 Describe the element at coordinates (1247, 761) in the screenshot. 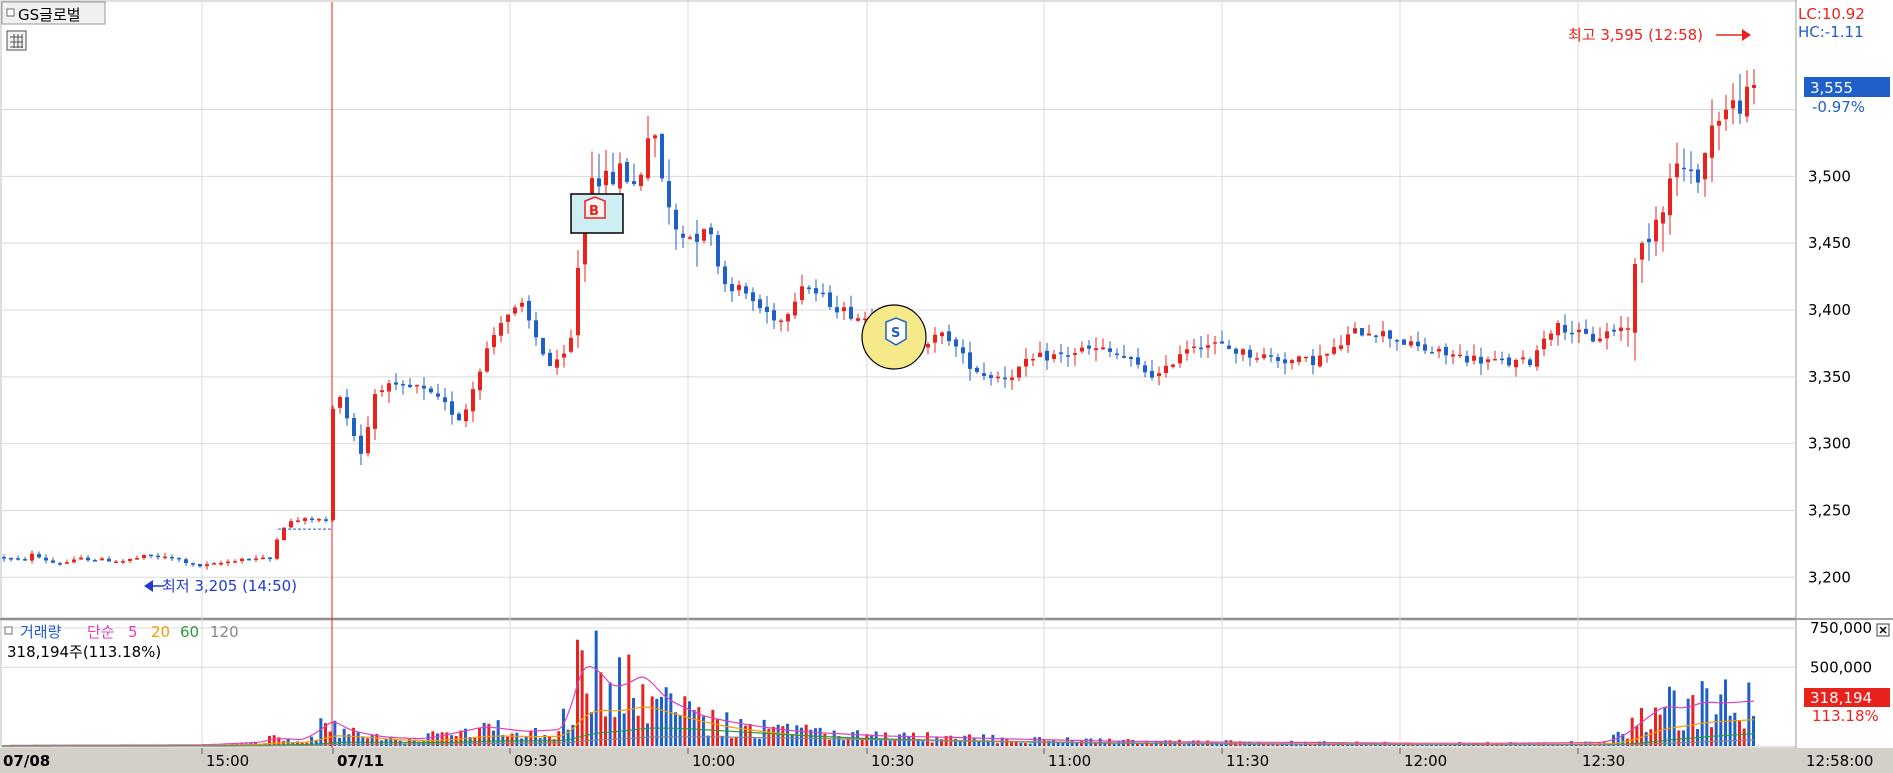

I see `x-tick-label: 11:30` at that location.